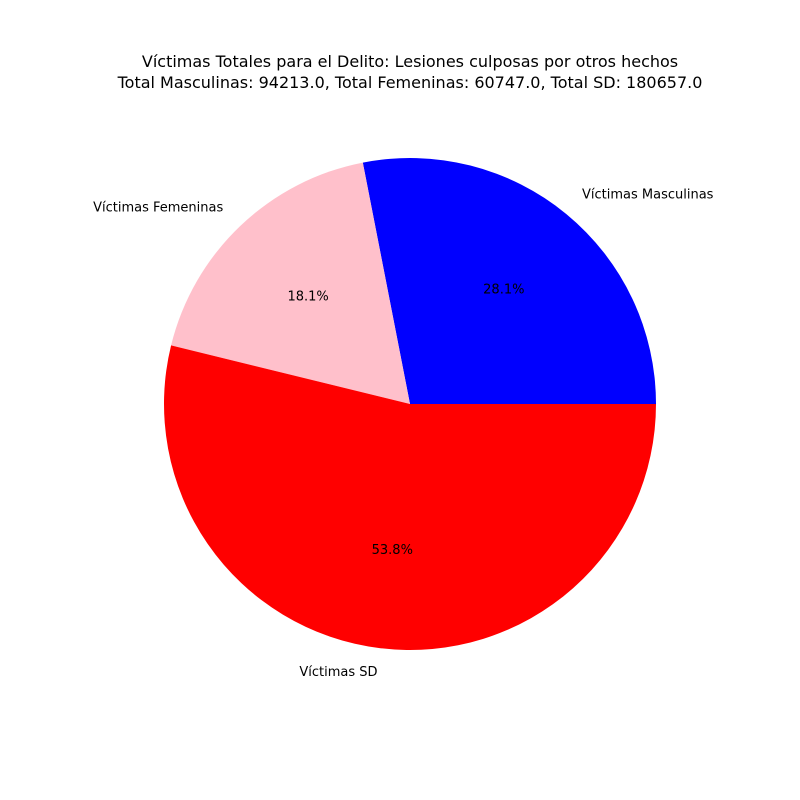  What do you see at coordinates (392, 550) in the screenshot?
I see `slice-percent-label: 53.8%` at bounding box center [392, 550].